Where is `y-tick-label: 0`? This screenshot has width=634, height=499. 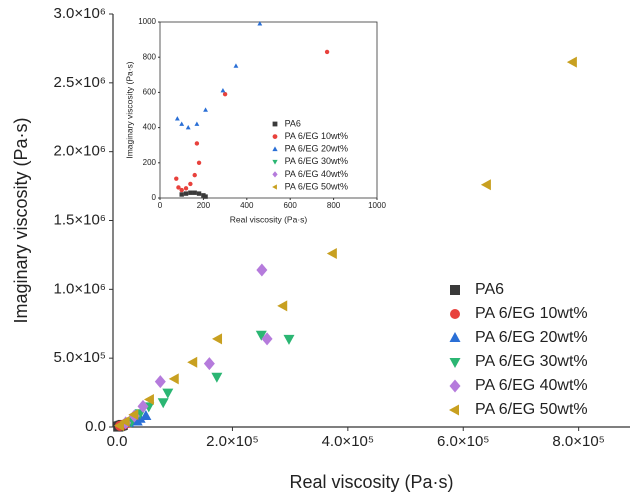 y-tick-label: 0 is located at coordinates (154, 197).